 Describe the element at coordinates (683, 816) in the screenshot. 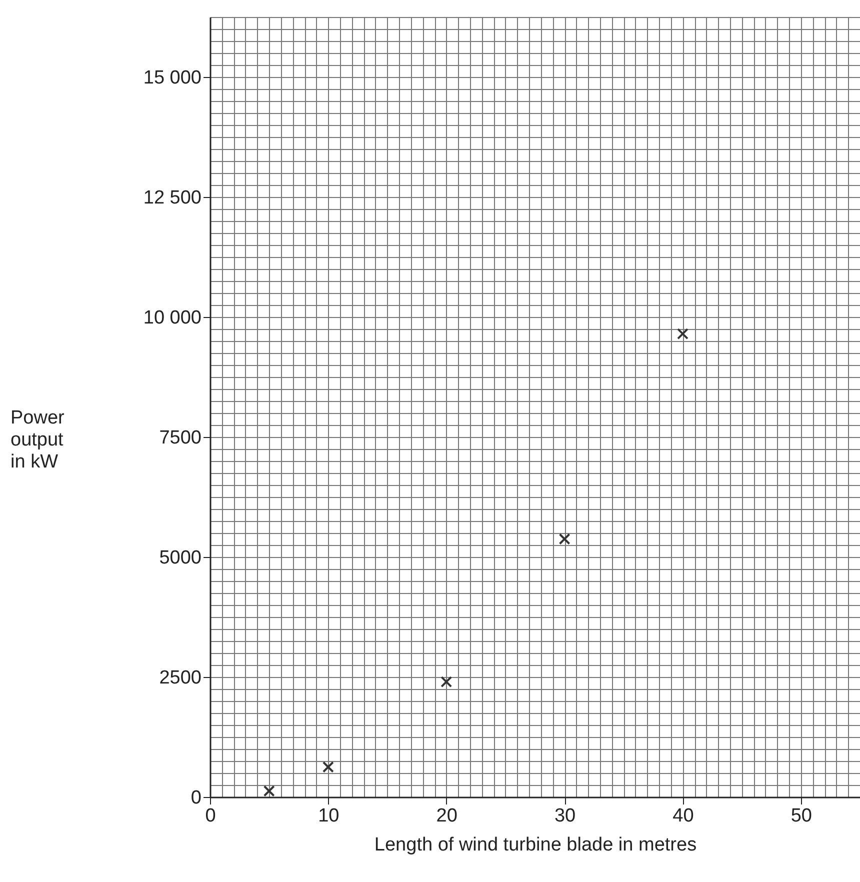

I see `x-tick-label: 40` at that location.